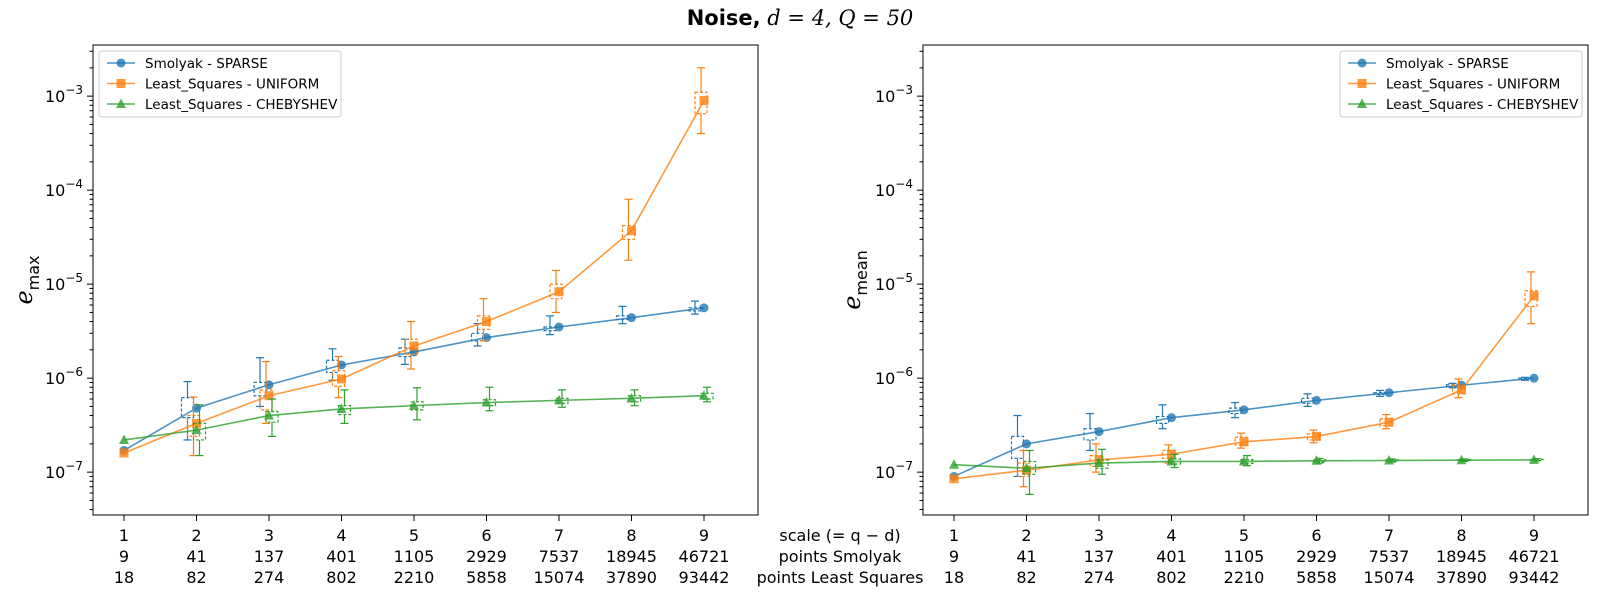 The height and width of the screenshot is (600, 1600). I want to click on series-line, so click(414, 379).